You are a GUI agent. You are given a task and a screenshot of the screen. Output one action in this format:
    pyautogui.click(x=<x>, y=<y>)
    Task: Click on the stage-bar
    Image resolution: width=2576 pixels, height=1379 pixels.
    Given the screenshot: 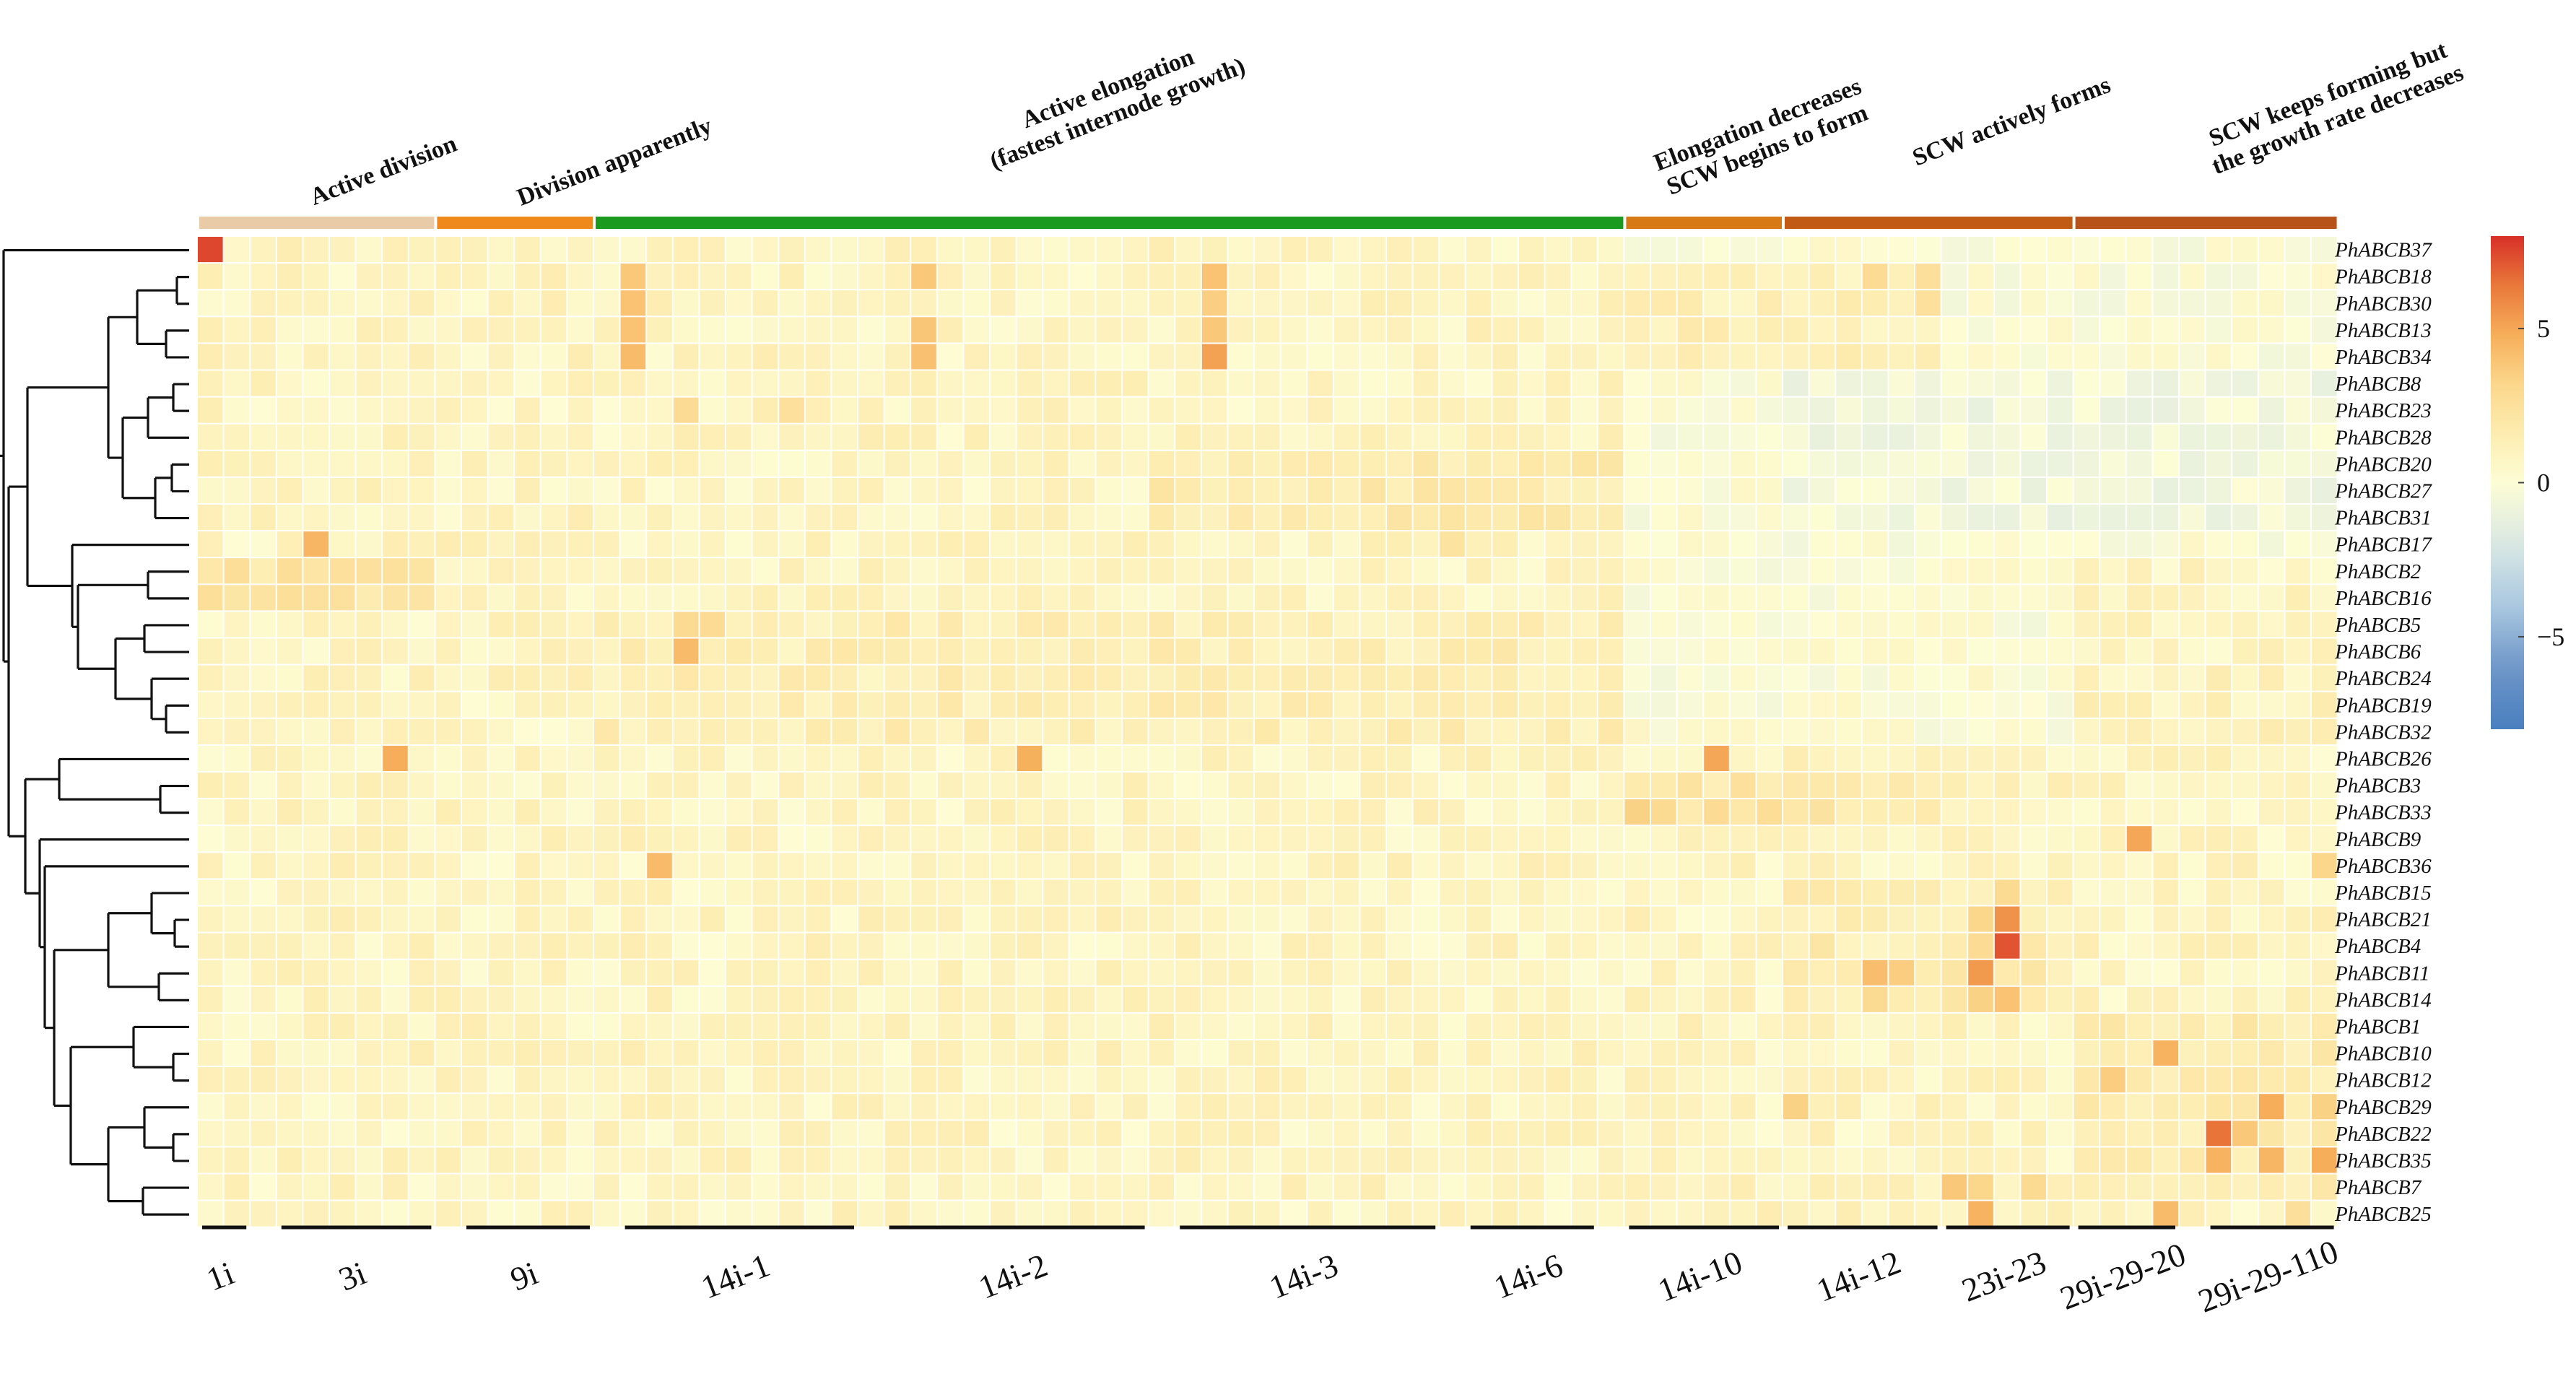 What is the action you would take?
    pyautogui.click(x=515, y=223)
    